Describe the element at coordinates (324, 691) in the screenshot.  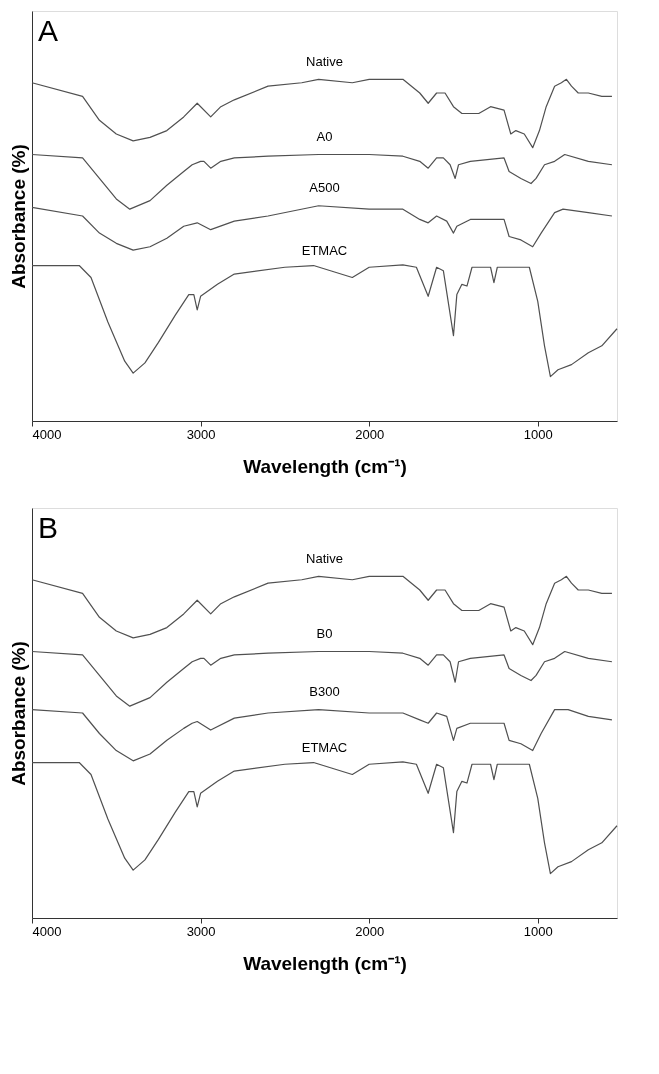
I see `series-label: B300` at that location.